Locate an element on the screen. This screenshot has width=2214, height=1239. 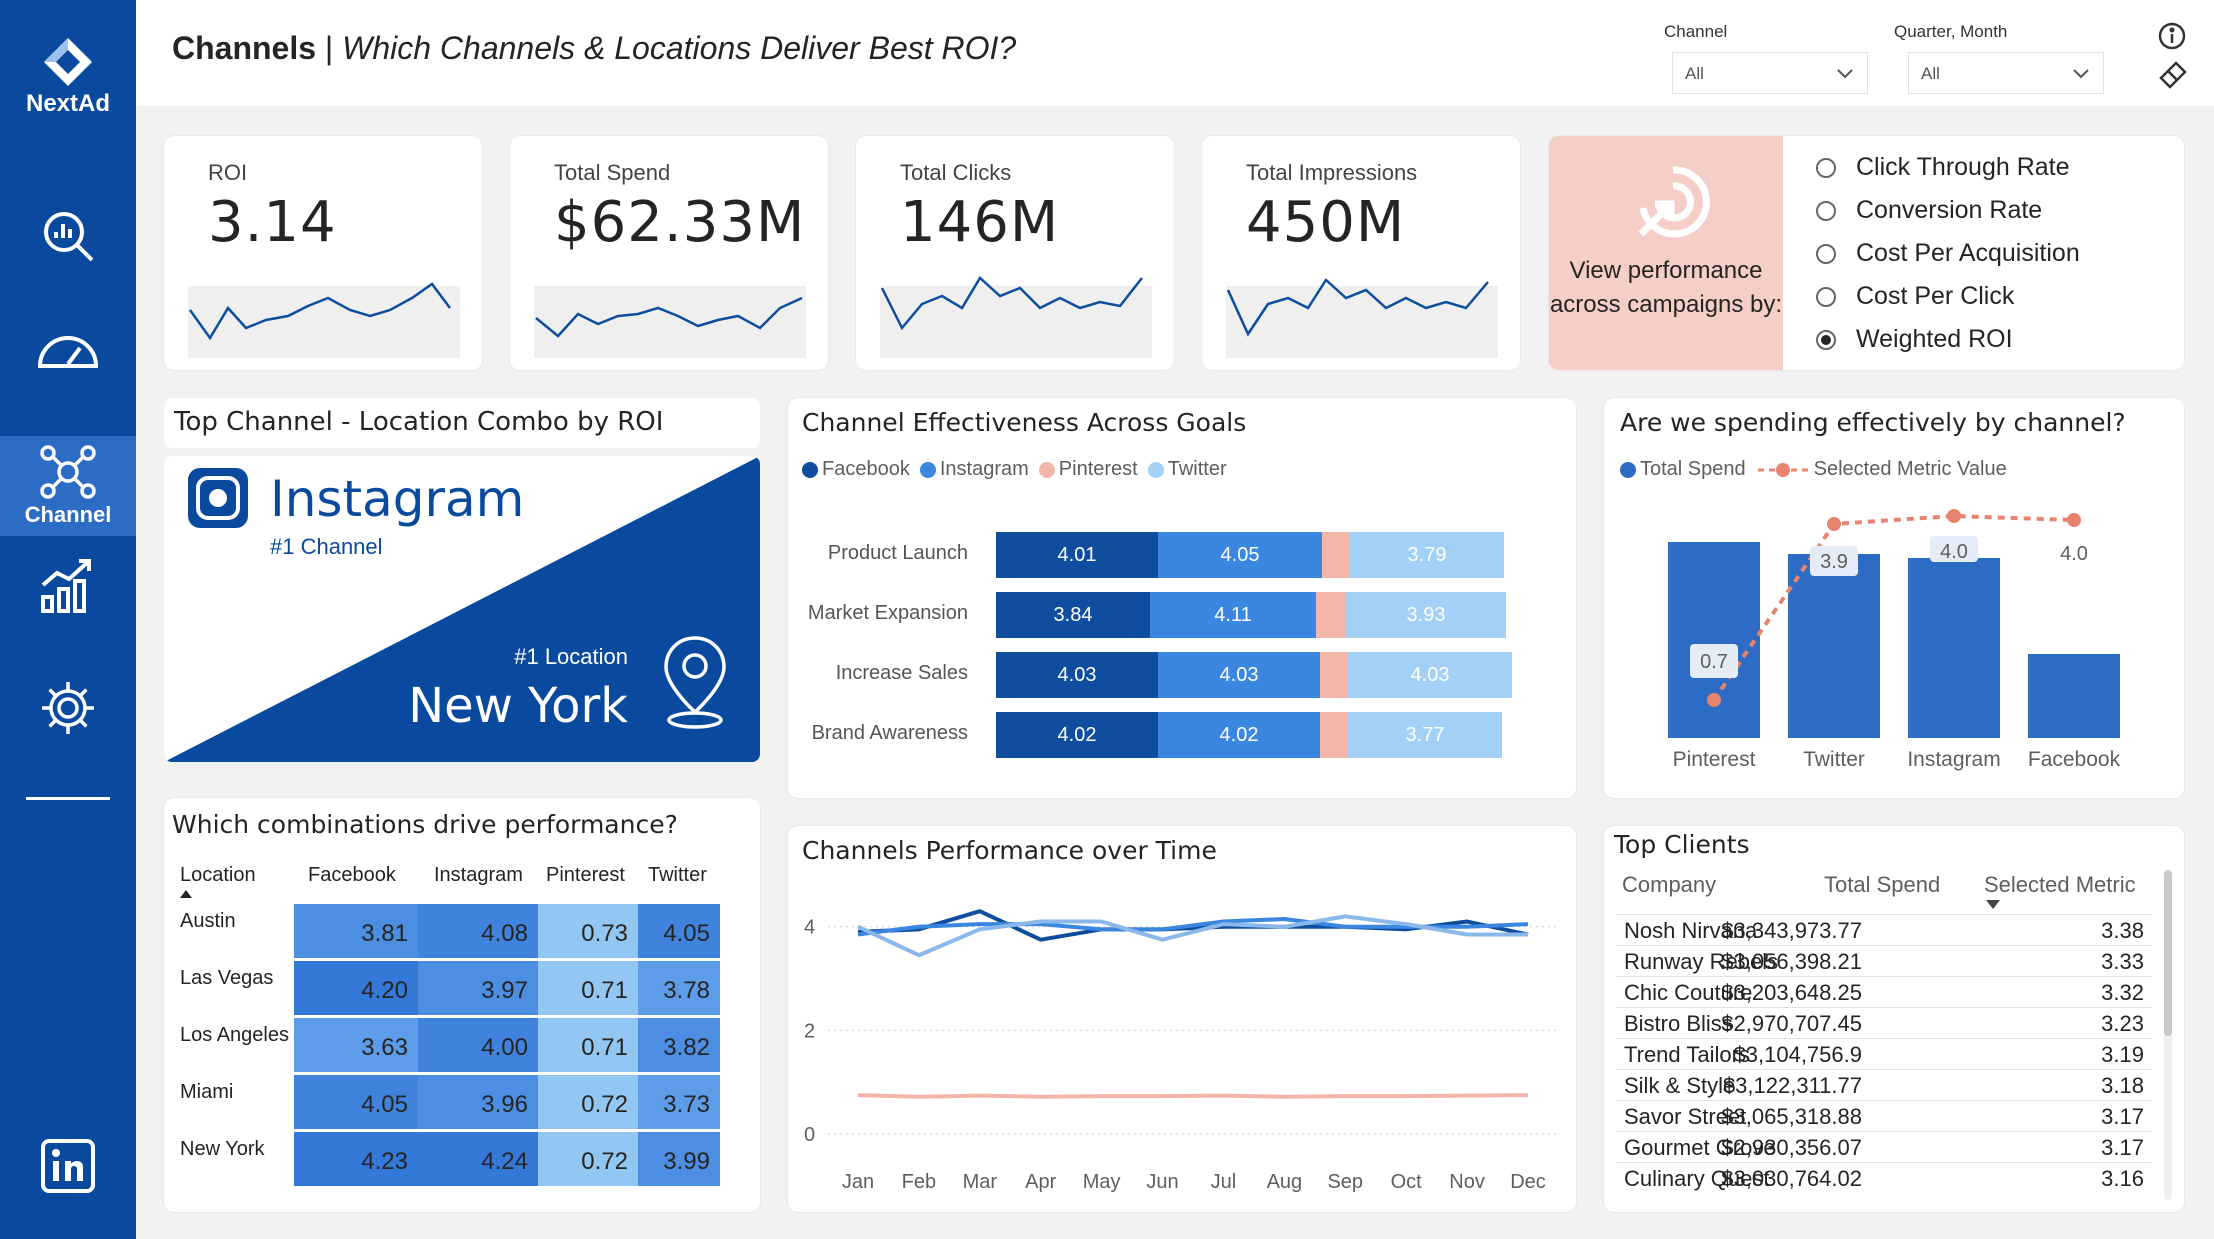
search-chart-icon is located at coordinates (69, 237).